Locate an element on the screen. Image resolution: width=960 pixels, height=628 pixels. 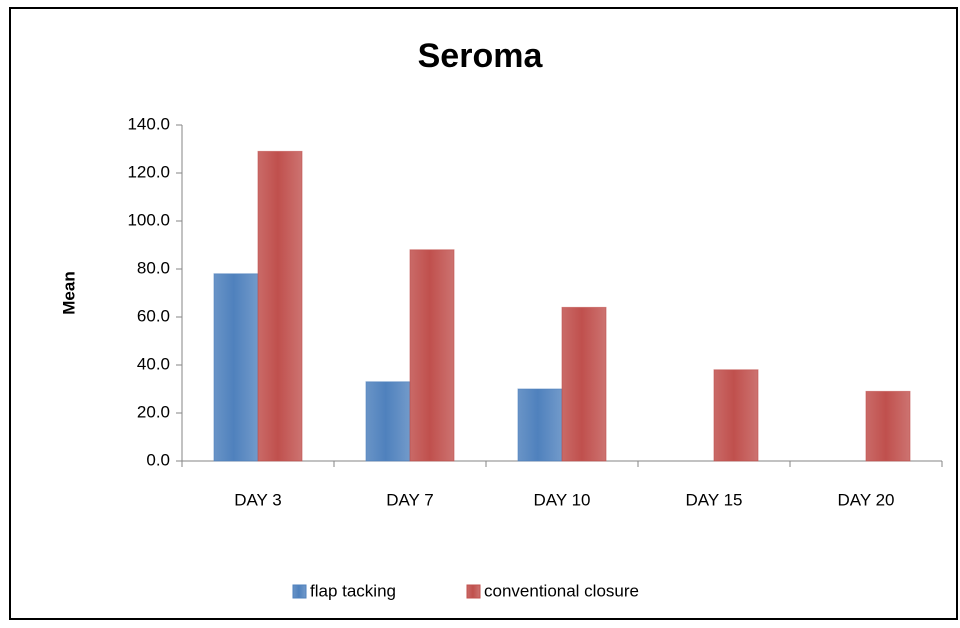
x-tick-label: DAY 15 is located at coordinates (713, 499).